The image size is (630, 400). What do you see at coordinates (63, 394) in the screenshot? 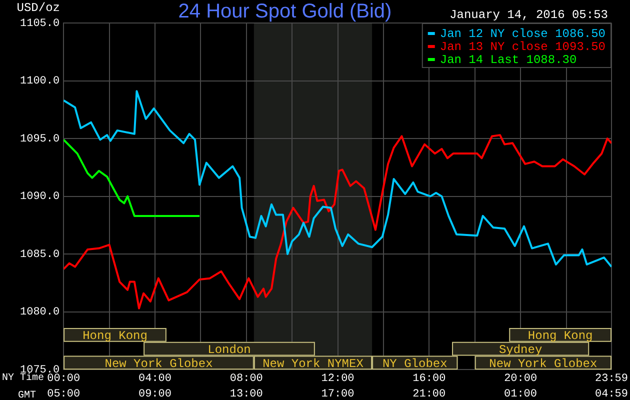
I see `x2-tick-label: 05:00` at bounding box center [63, 394].